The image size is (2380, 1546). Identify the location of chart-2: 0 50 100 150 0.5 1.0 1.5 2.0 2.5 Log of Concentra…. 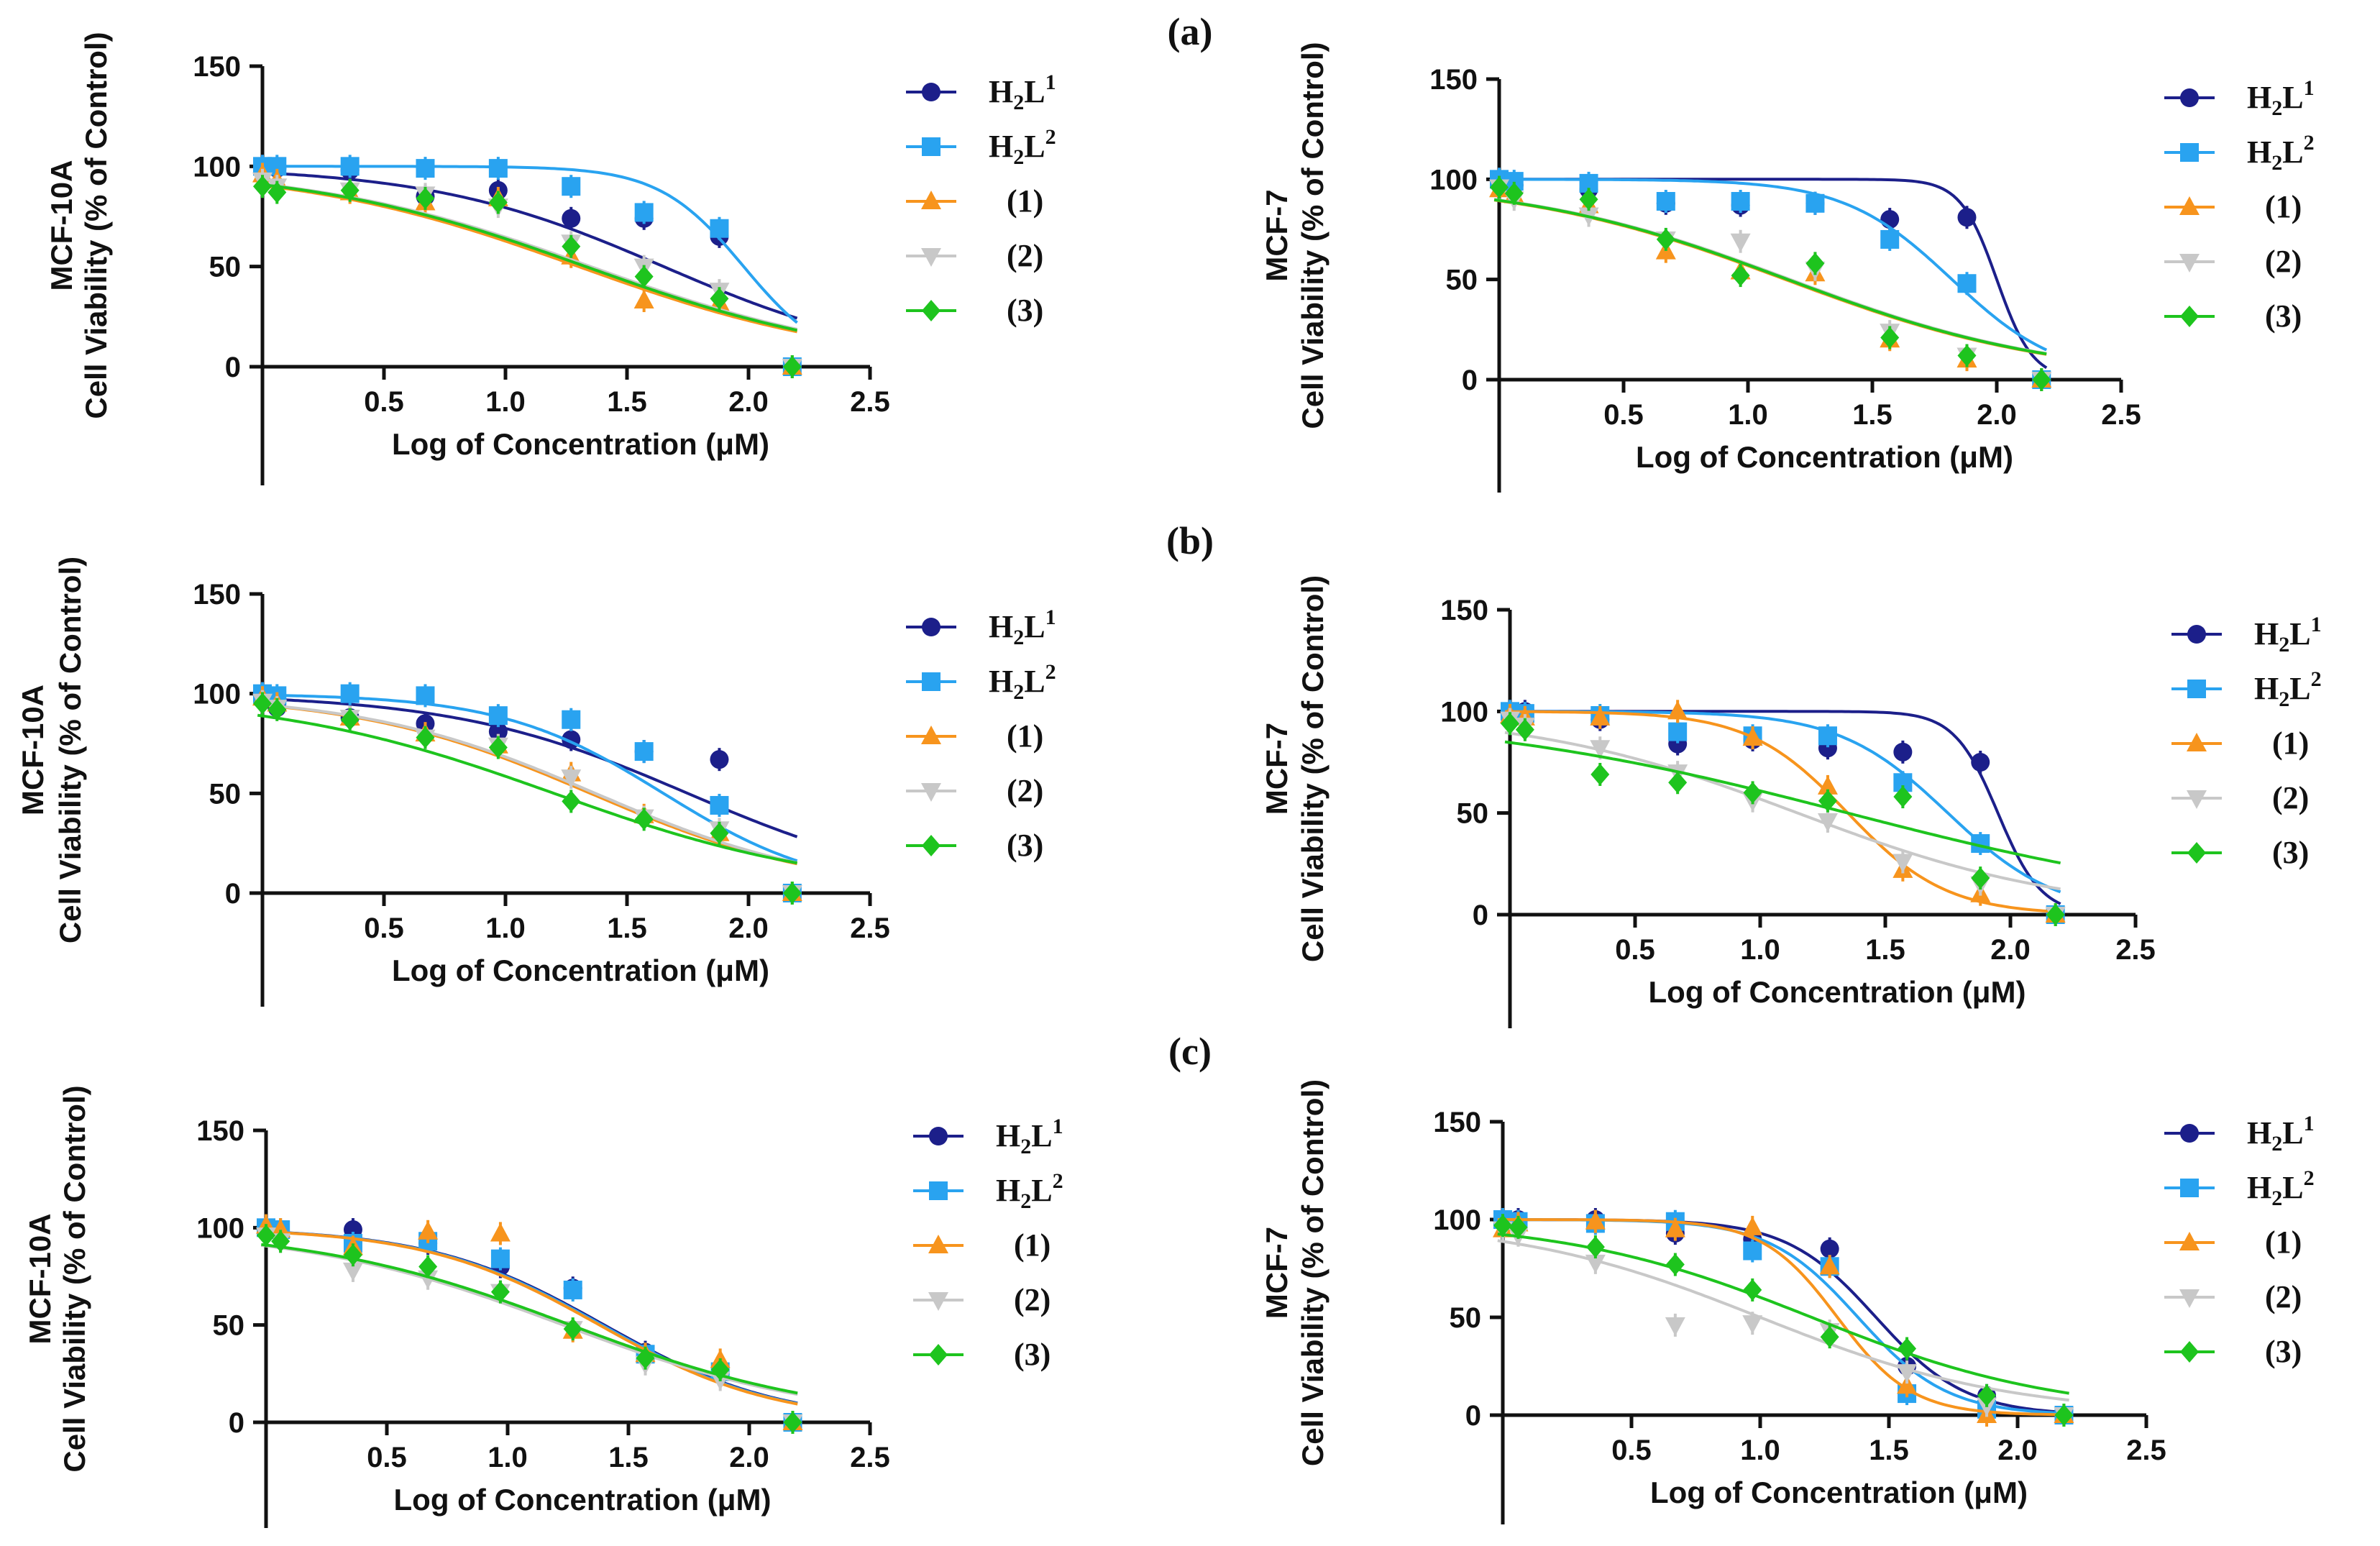
(536, 782).